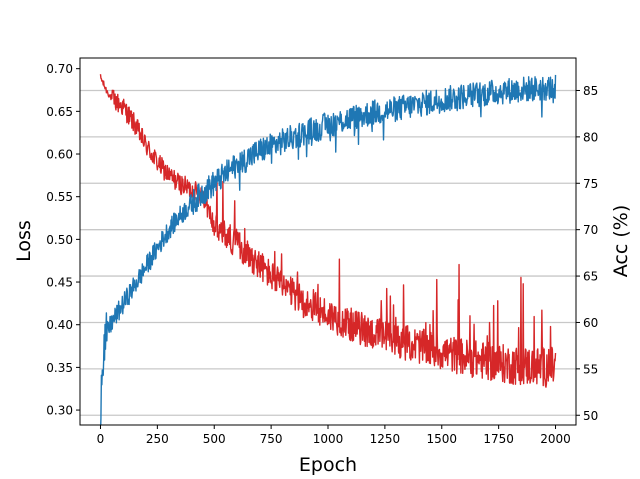  I want to click on left-y-tick-label-6: 0.60, so click(59, 155).